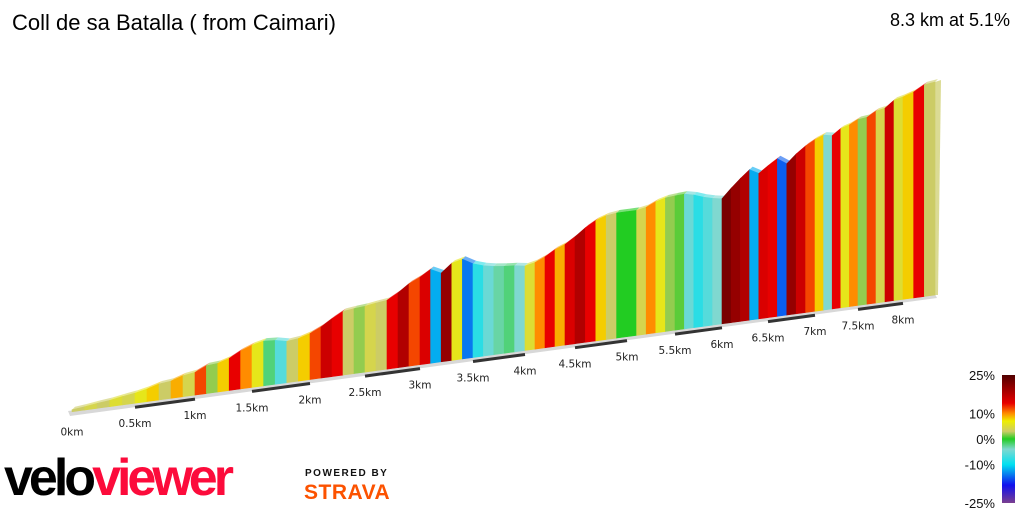 Image resolution: width=1024 pixels, height=512 pixels. What do you see at coordinates (364, 393) in the screenshot?
I see `x-tick-label: 2.5km` at bounding box center [364, 393].